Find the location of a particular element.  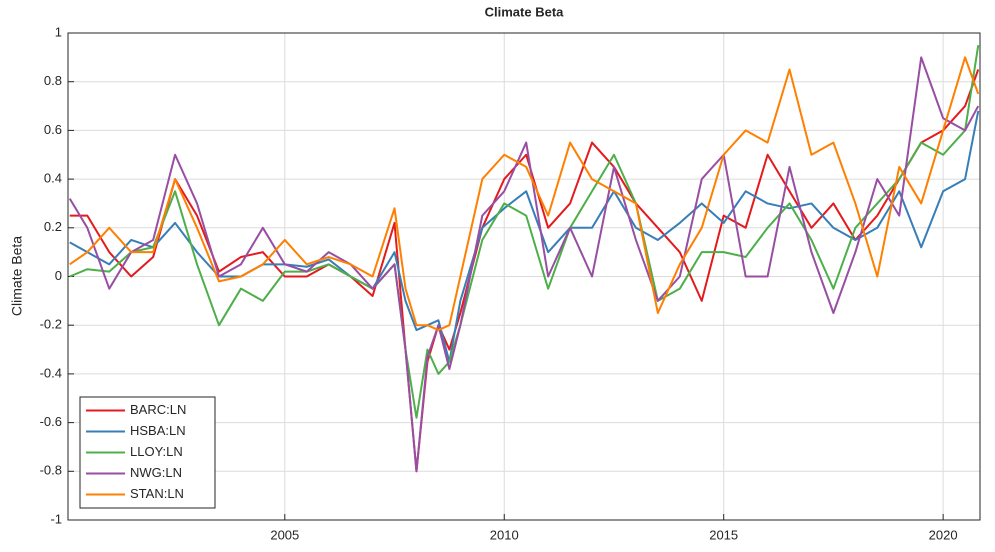

legend-label: NWG:LN is located at coordinates (156, 472).